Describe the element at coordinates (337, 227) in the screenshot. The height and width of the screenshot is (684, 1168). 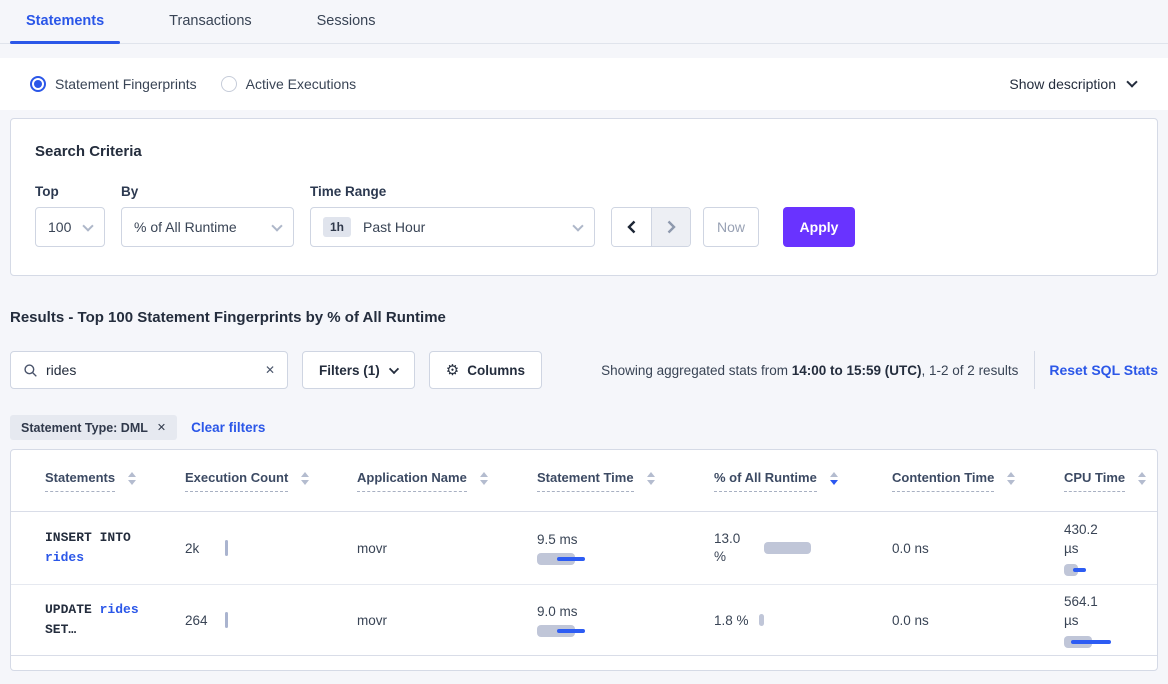
I see `time-range-badge: 1h` at that location.